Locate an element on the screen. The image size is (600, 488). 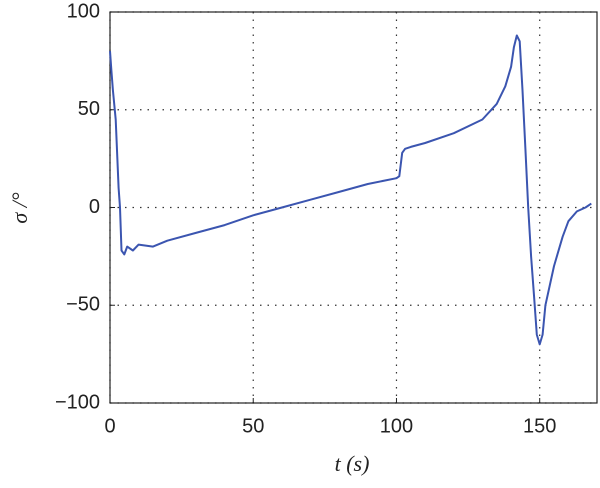
y-tick-label: −50 is located at coordinates (83, 305).